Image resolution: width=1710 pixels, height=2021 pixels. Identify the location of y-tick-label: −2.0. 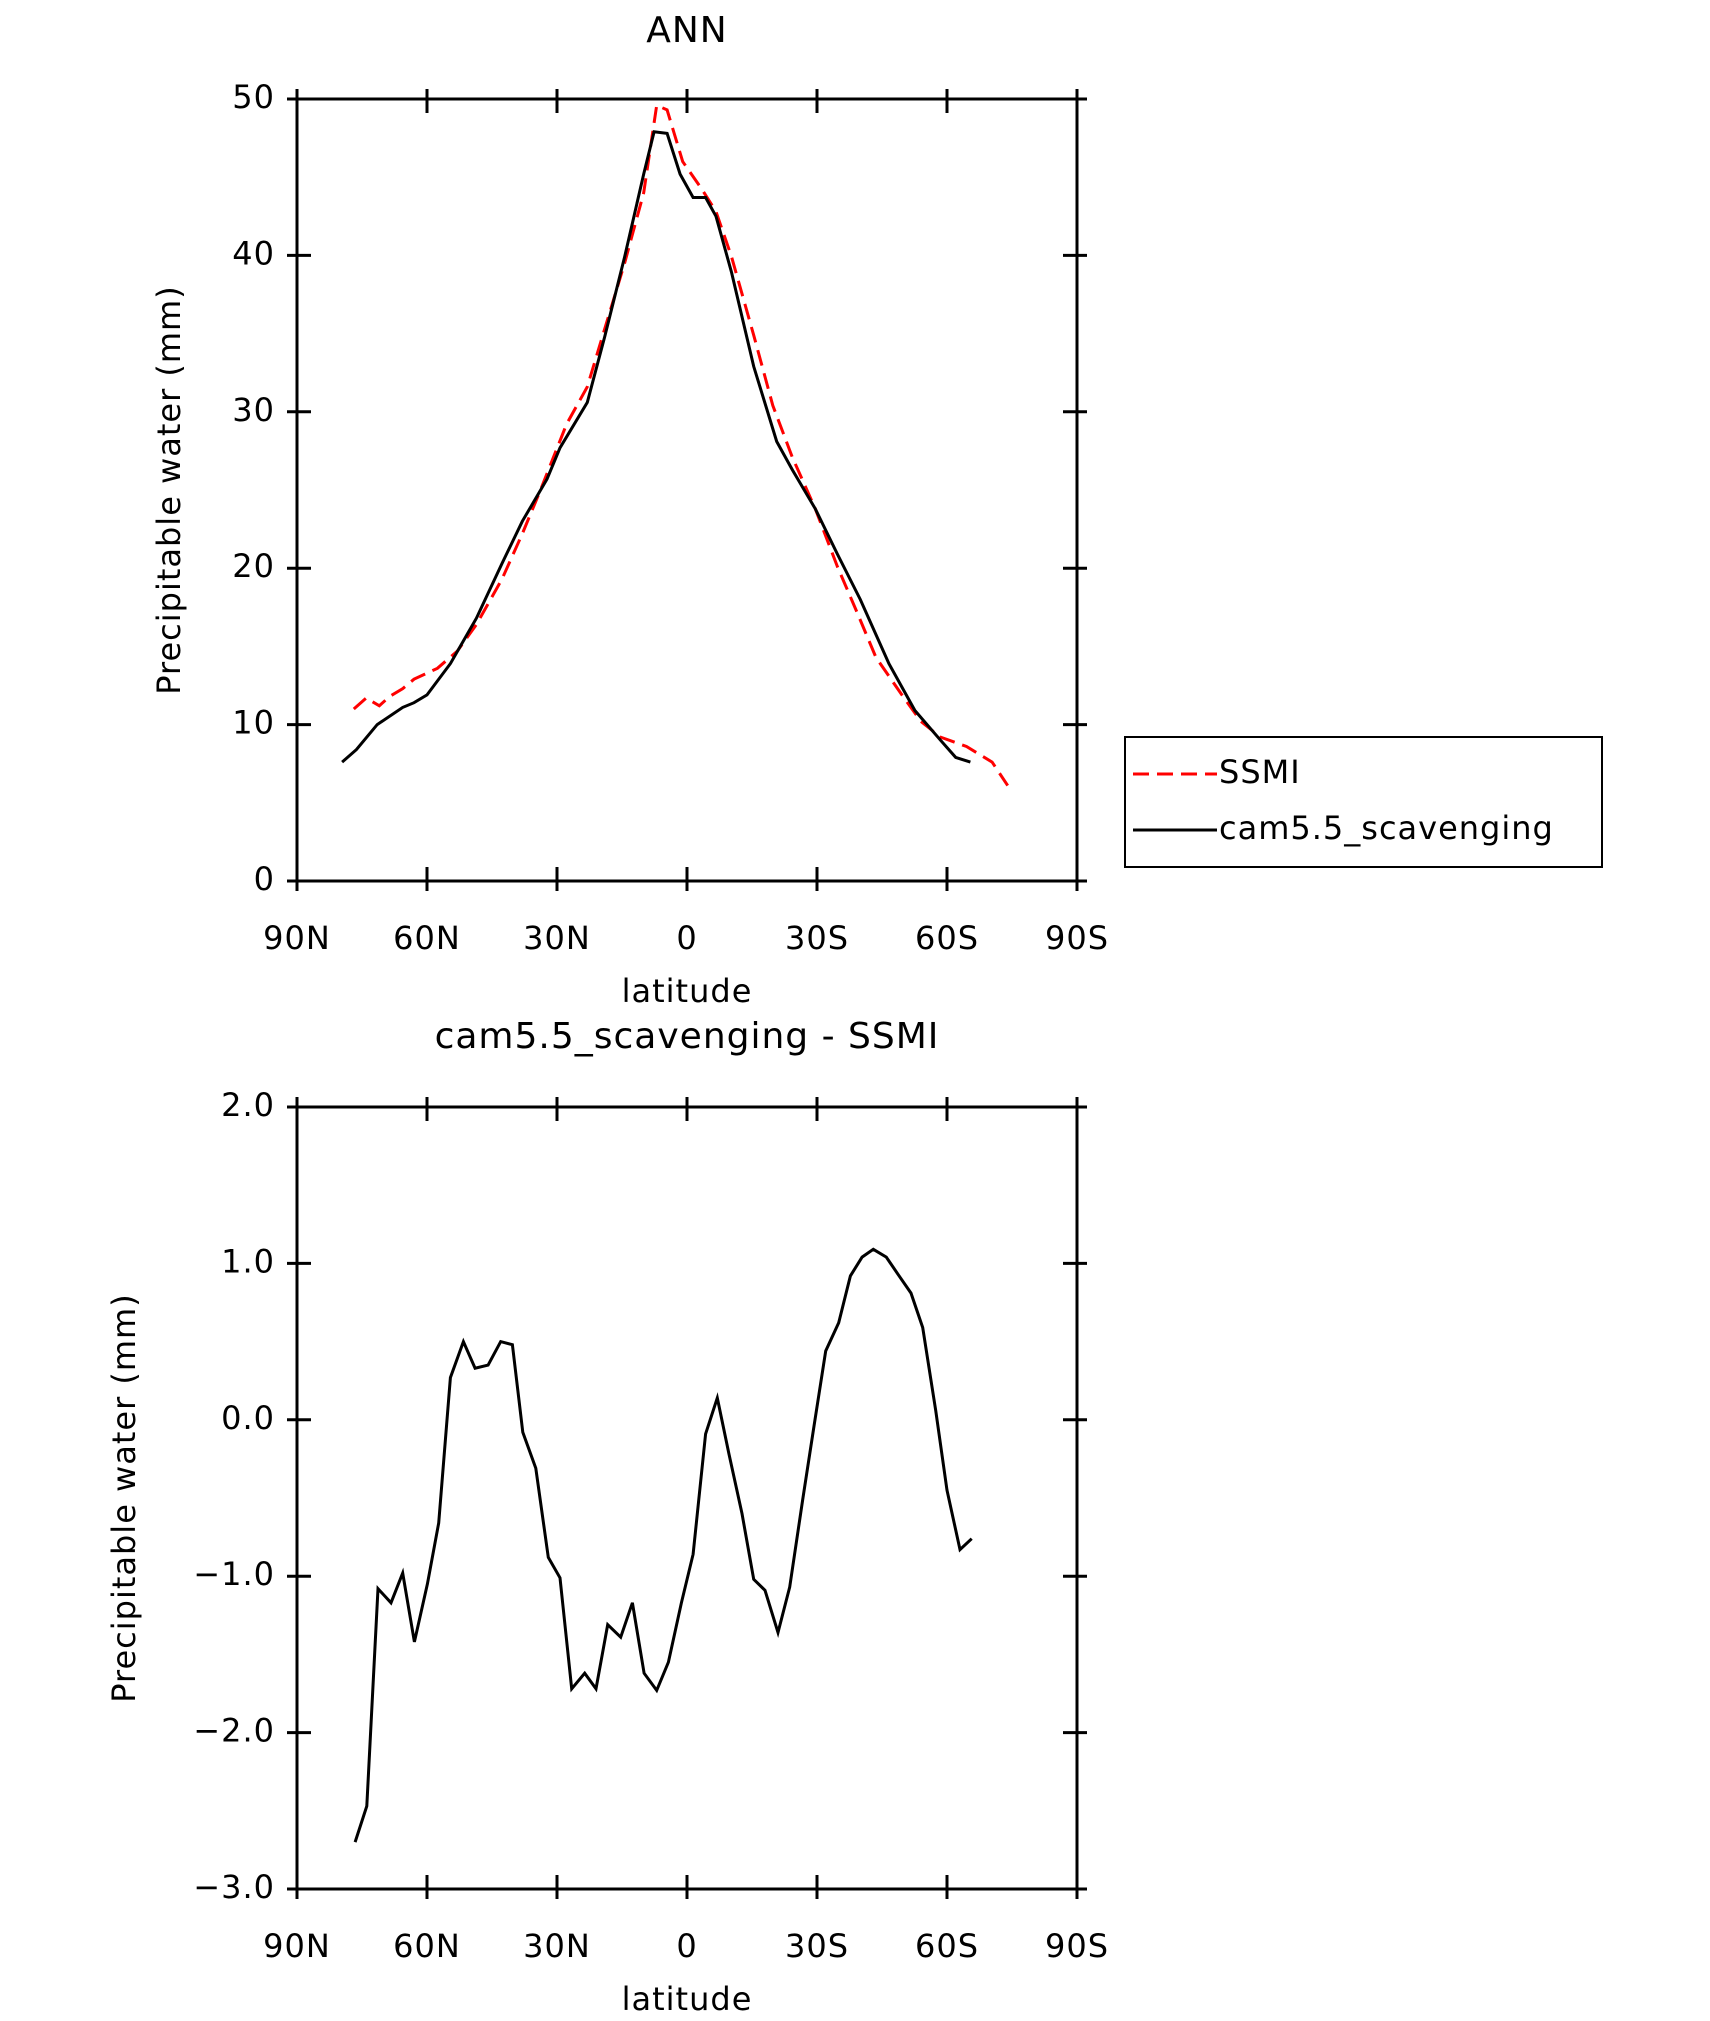
(234, 1731).